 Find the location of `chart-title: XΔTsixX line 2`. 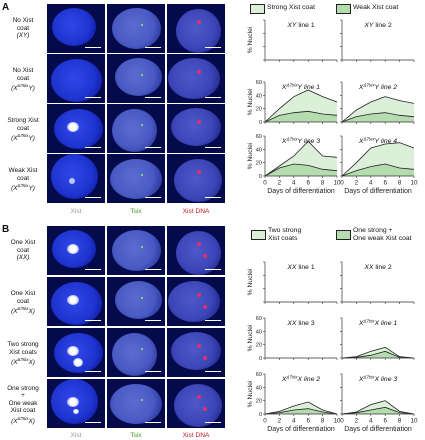

chart-title: XΔTsixX line 2 is located at coordinates (301, 379).